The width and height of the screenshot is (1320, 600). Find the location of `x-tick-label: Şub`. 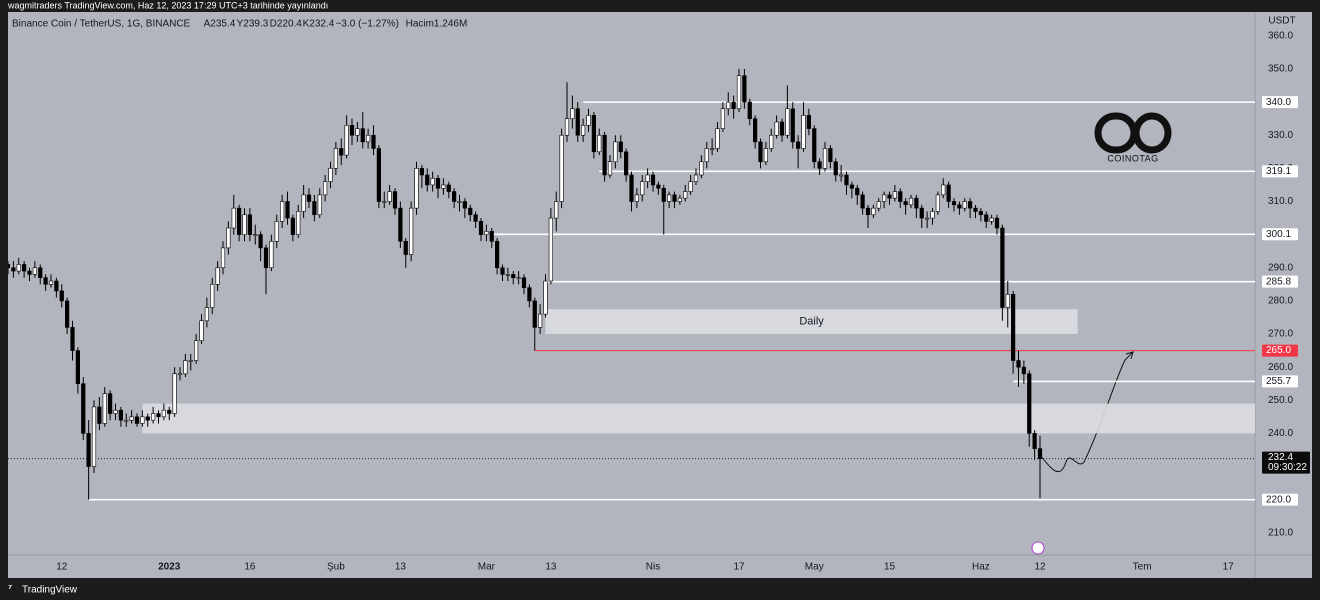

x-tick-label: Şub is located at coordinates (336, 567).